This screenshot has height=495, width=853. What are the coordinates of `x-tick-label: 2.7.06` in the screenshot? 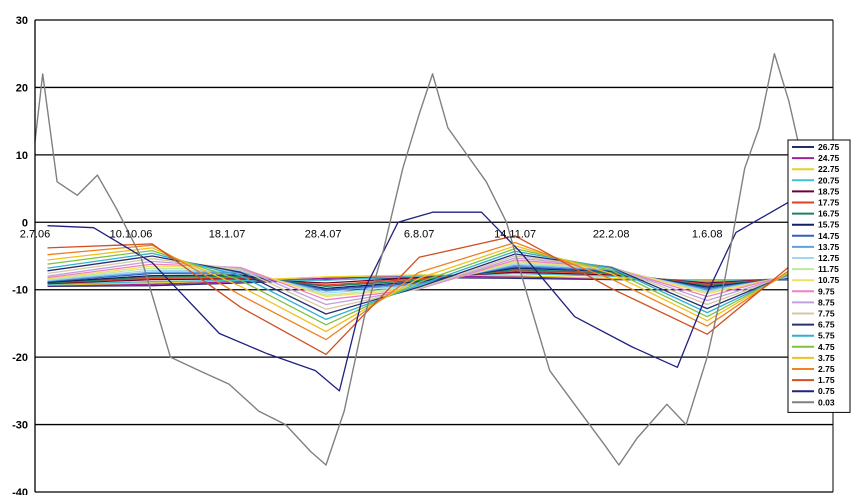 It's located at (35, 234).